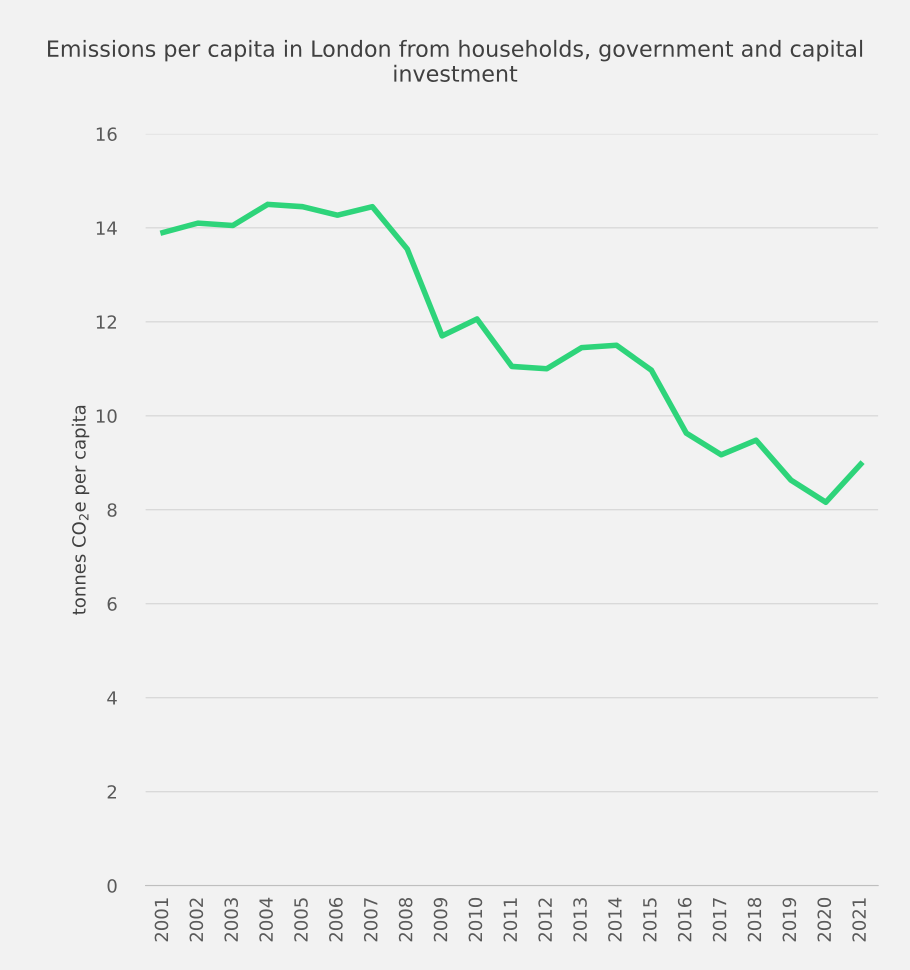 This screenshot has width=910, height=970. Describe the element at coordinates (161, 920) in the screenshot. I see `x-tick-label: 2001` at that location.